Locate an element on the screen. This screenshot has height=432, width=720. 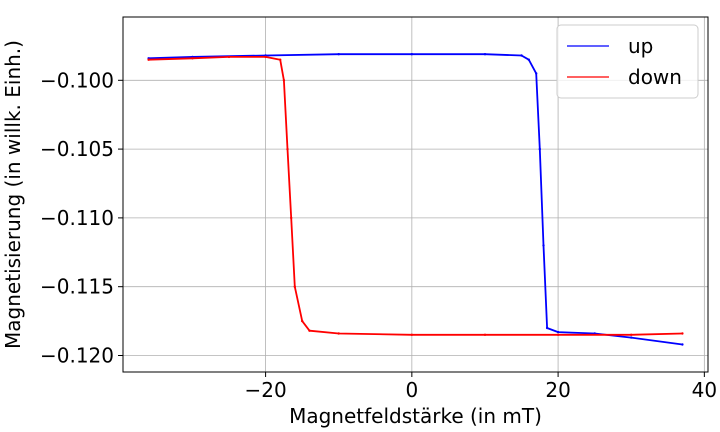
legend-label-down: down is located at coordinates (655, 77).